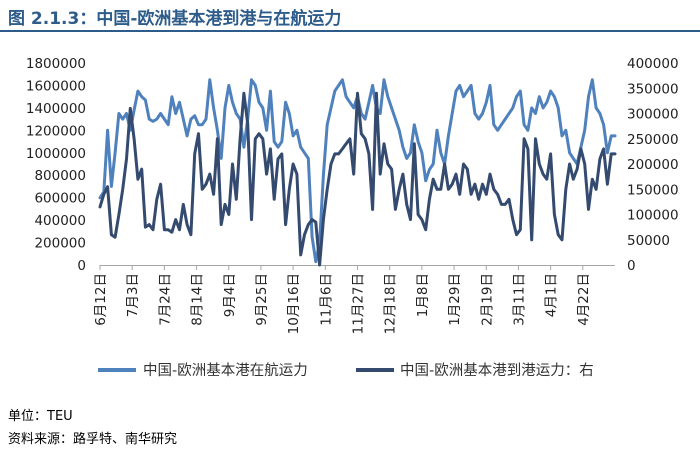 The height and width of the screenshot is (453, 700). I want to click on y-right-tick-label: 300000, so click(653, 115).